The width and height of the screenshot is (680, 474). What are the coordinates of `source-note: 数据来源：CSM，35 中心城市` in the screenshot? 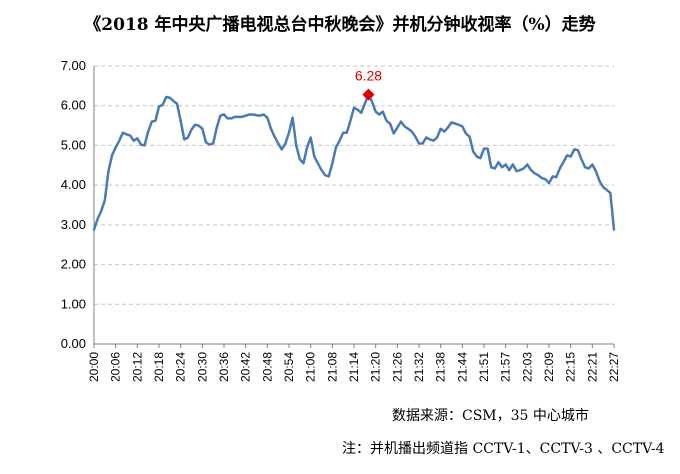 It's located at (490, 416).